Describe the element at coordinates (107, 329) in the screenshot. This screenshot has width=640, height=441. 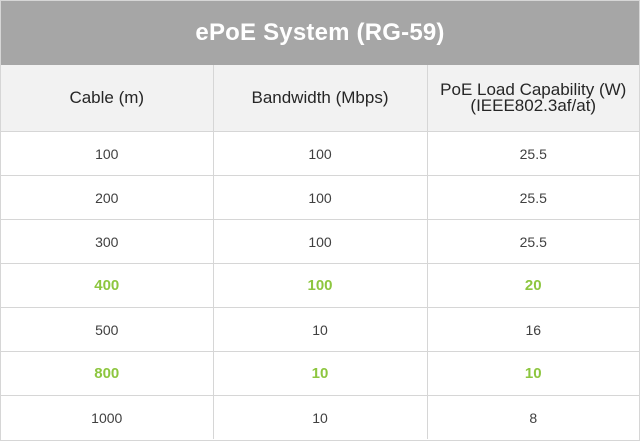
I see `cell-cable: 500` at that location.